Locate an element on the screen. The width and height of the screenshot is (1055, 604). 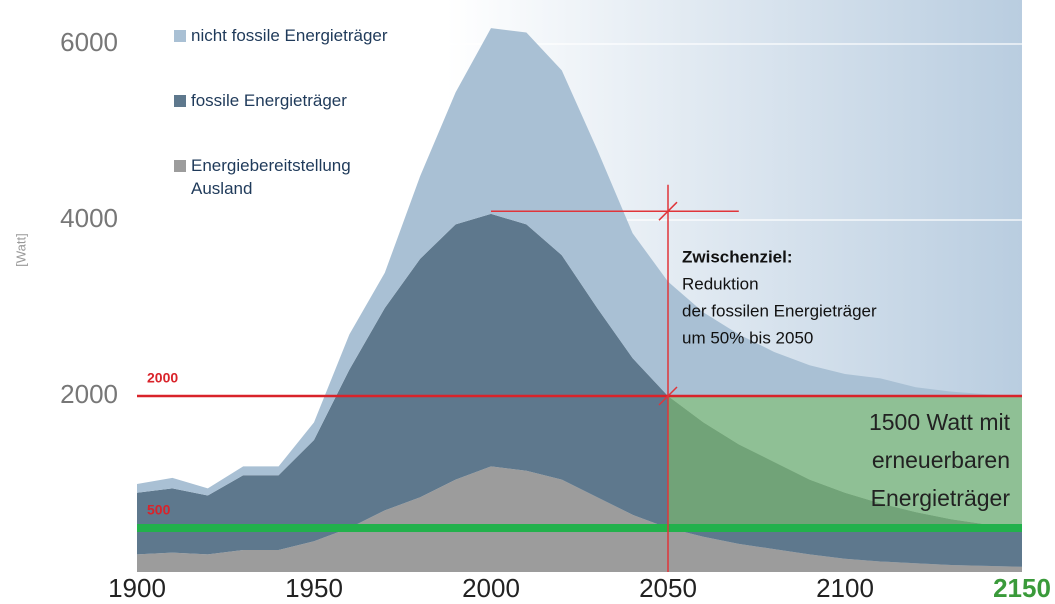
x-tick-label: 2150 is located at coordinates (1022, 588).